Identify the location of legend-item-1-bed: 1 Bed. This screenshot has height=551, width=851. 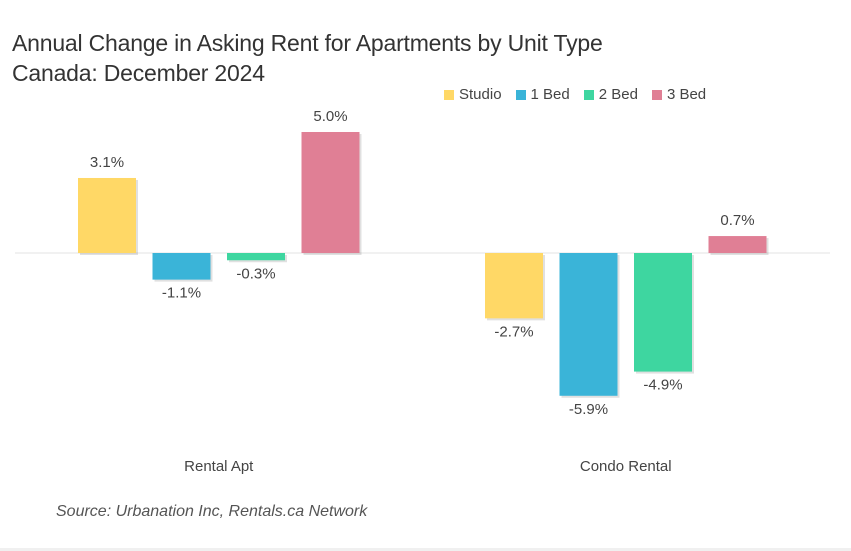
(542, 94).